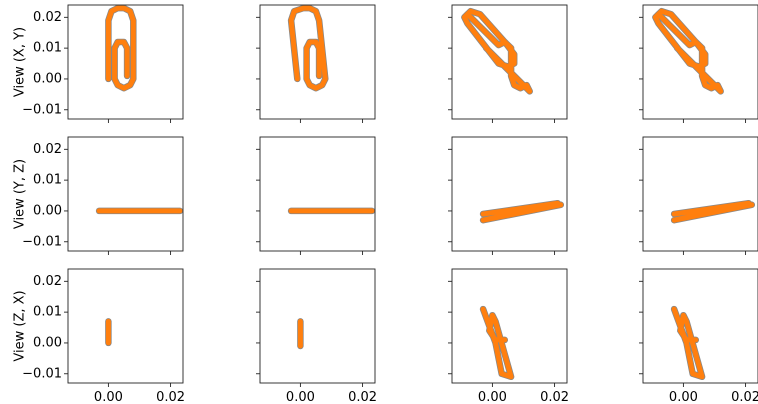  Describe the element at coordinates (20, 62) in the screenshot. I see `row-label: View (X, Y)` at that location.